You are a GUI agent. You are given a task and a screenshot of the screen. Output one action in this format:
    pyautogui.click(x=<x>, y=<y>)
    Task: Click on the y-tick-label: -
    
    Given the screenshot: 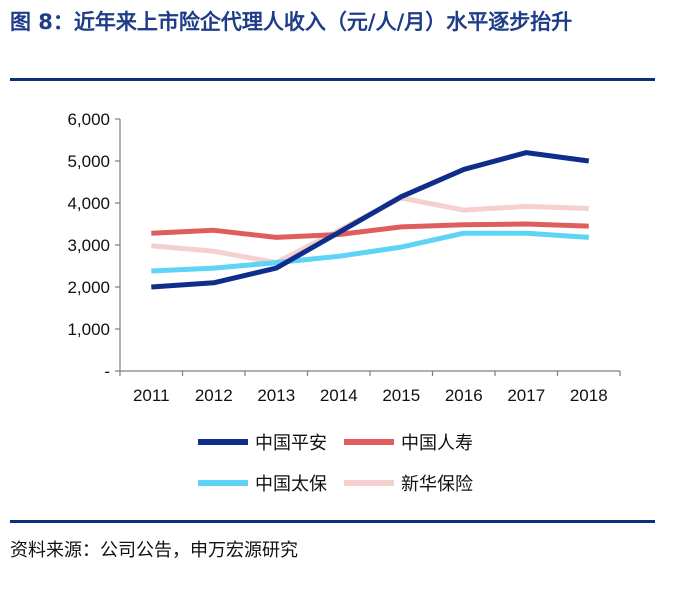 What is the action you would take?
    pyautogui.click(x=107, y=371)
    